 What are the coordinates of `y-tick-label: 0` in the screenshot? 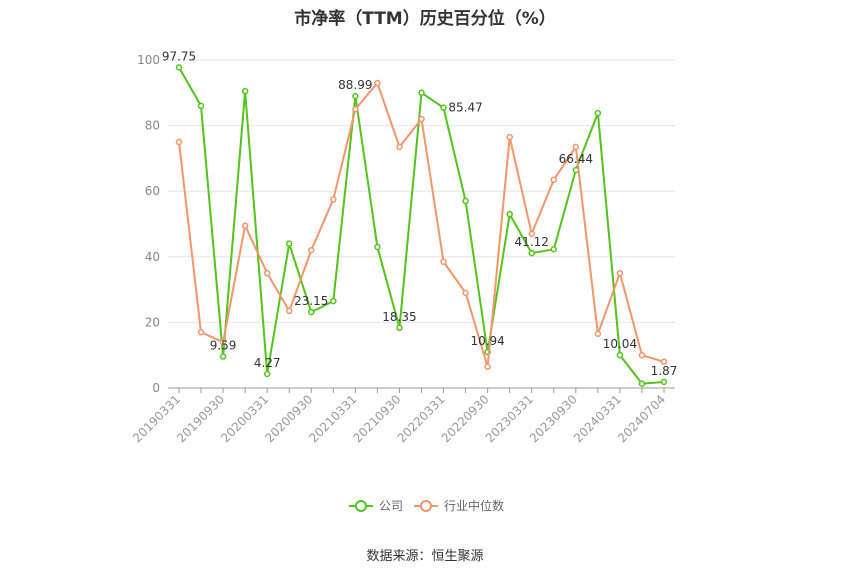 It's located at (156, 388).